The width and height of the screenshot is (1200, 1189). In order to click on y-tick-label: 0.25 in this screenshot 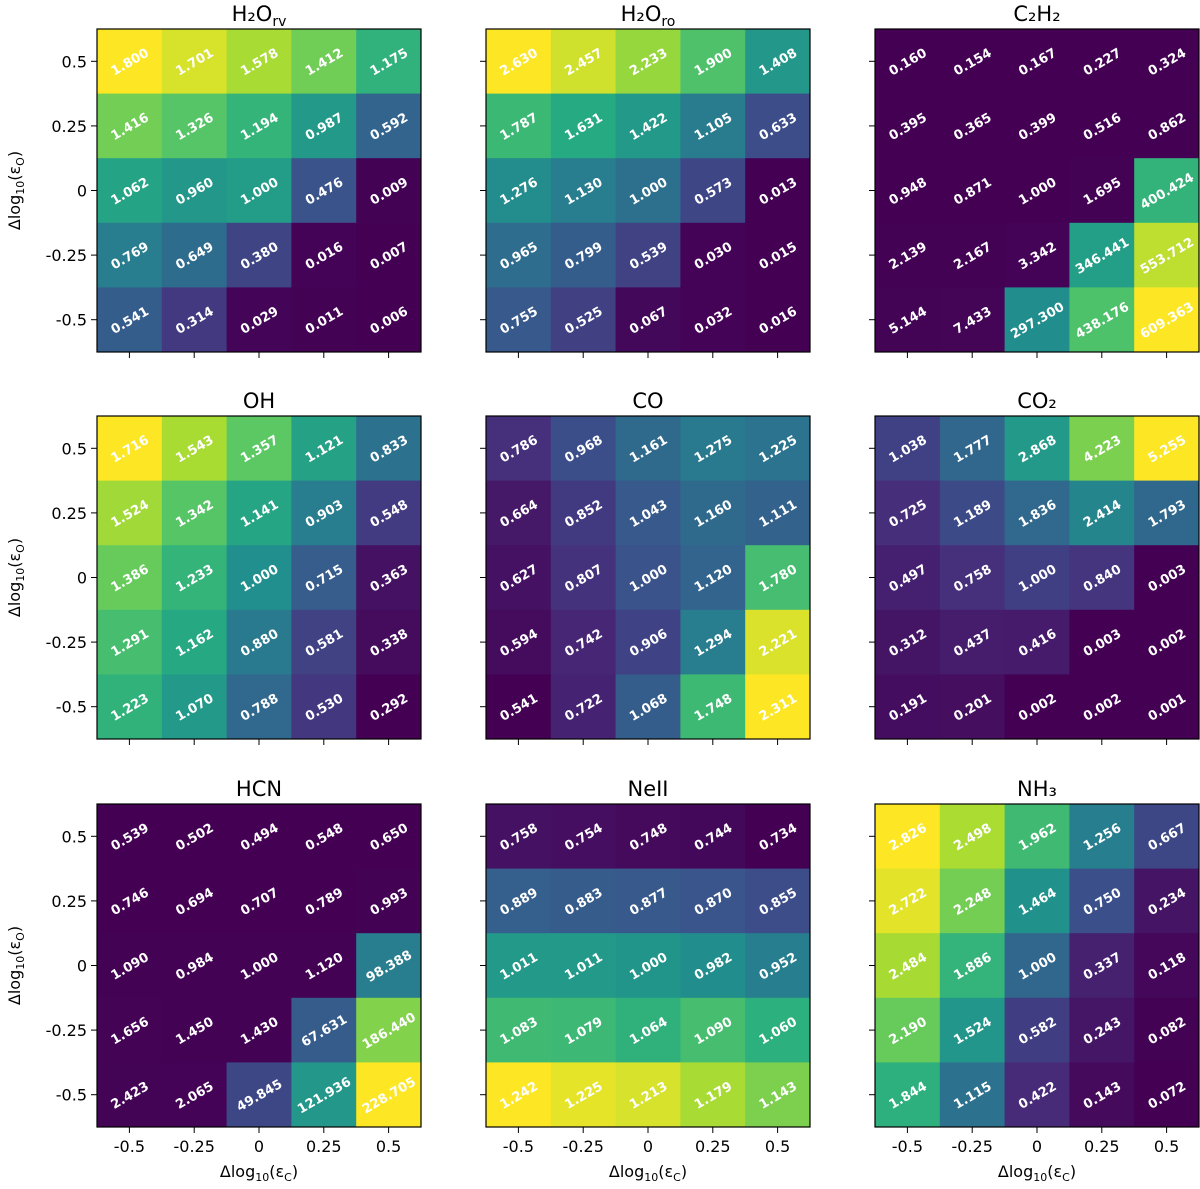, I will do `click(69, 901)`.